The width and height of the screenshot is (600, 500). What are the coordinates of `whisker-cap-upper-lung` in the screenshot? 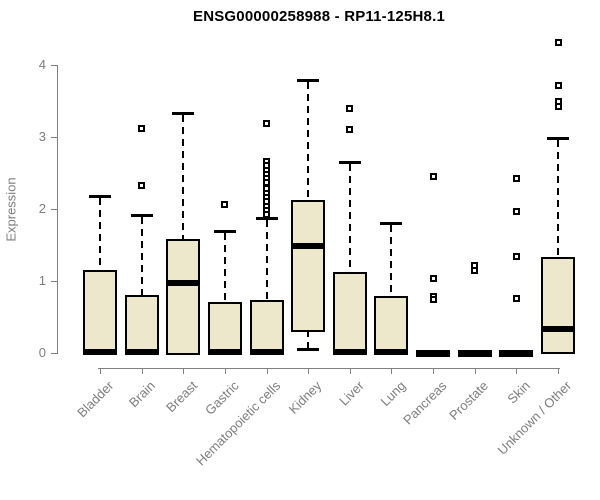 It's located at (391, 223).